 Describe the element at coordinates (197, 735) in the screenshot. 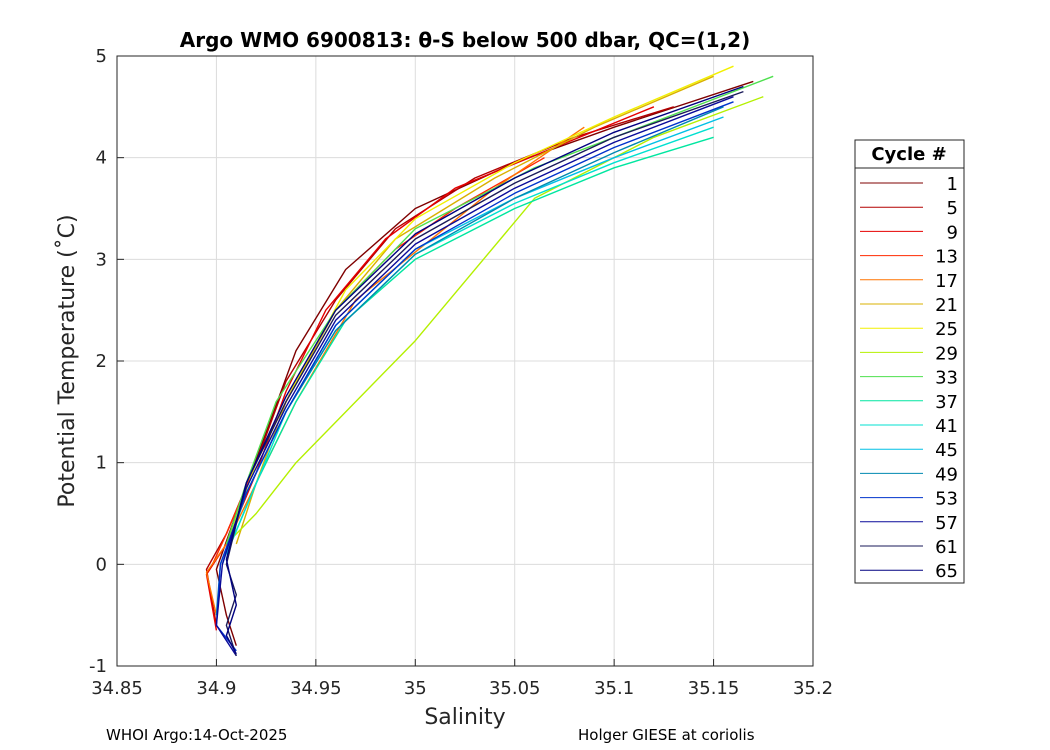

I see `footer-credit-date: WHOI Argo:14-Oct-2025` at that location.